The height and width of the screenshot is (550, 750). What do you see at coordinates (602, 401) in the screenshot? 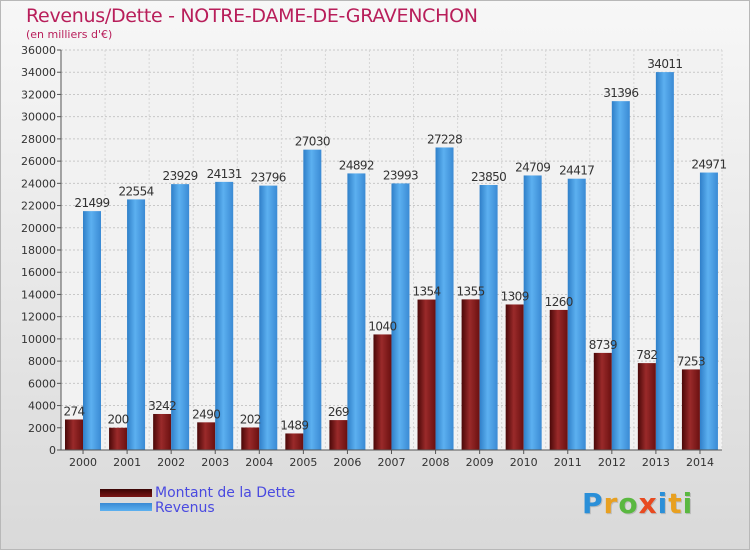
I see `bar-debt-2012` at bounding box center [602, 401].